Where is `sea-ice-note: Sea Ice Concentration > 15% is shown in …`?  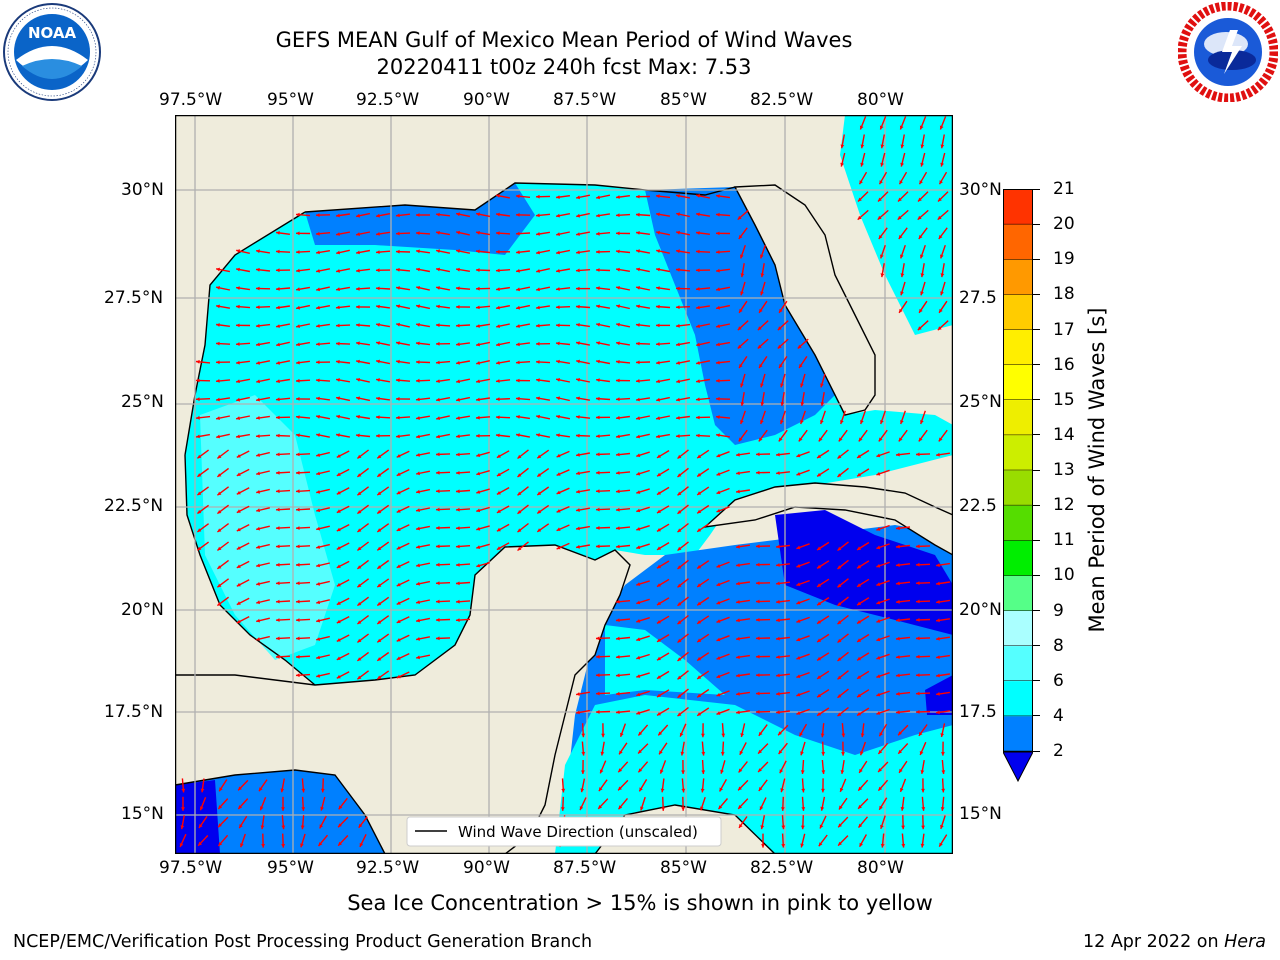 sea-ice-note: Sea Ice Concentration > 15% is shown in … is located at coordinates (640, 903).